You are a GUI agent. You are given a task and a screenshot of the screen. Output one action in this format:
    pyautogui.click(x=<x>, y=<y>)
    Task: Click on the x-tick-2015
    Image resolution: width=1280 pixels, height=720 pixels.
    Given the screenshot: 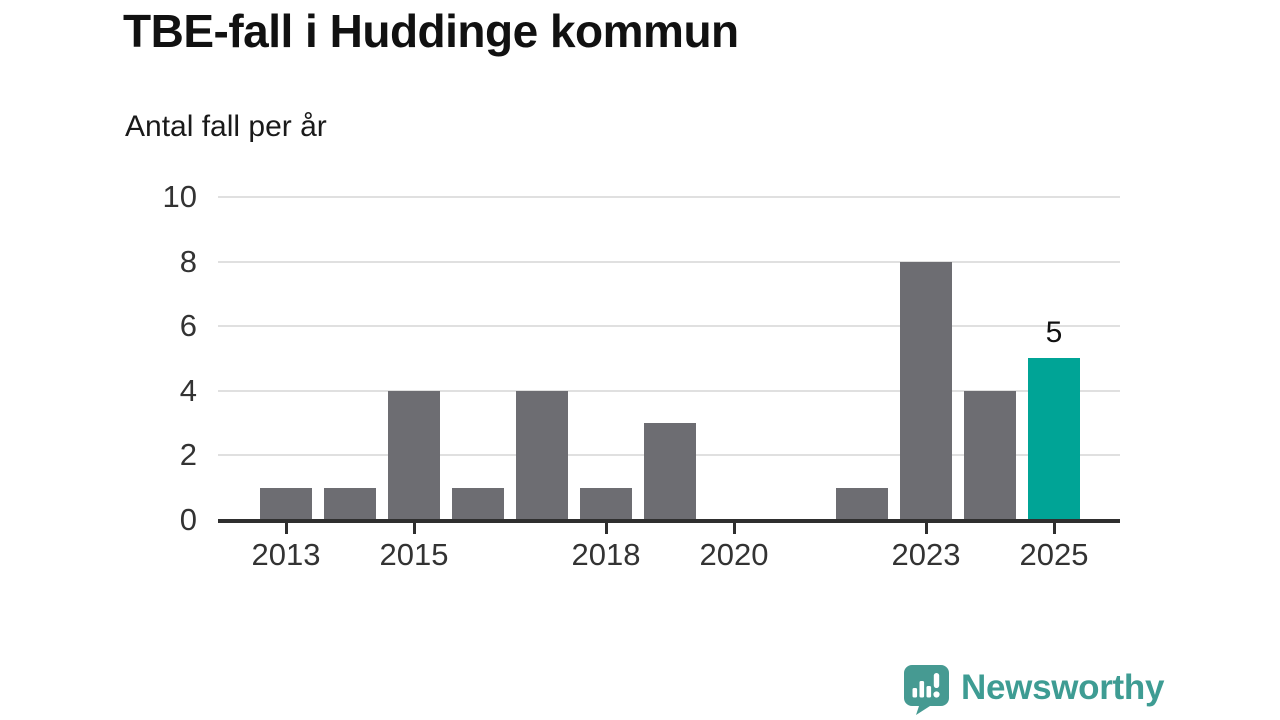 What is the action you would take?
    pyautogui.click(x=414, y=528)
    